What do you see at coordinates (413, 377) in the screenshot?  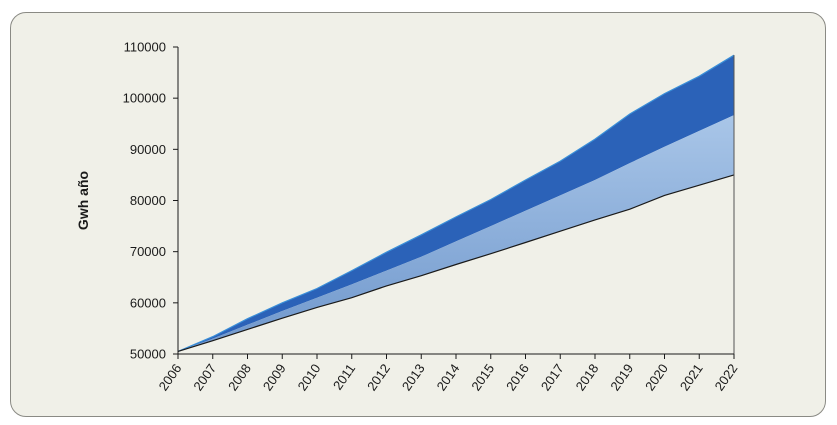 I see `x-tick-label: 2013` at bounding box center [413, 377].